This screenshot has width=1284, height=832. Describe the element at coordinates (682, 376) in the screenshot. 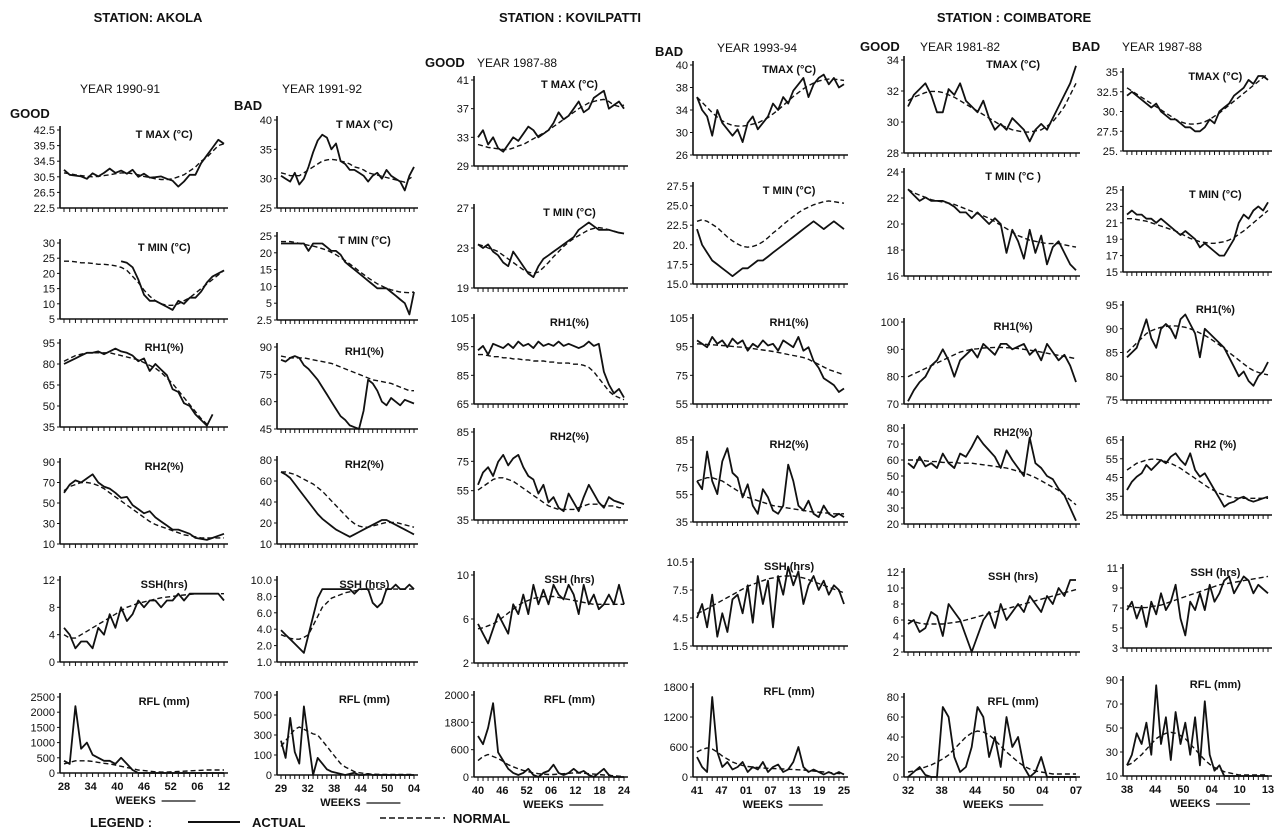

I see `y-tick-label: 75` at that location.